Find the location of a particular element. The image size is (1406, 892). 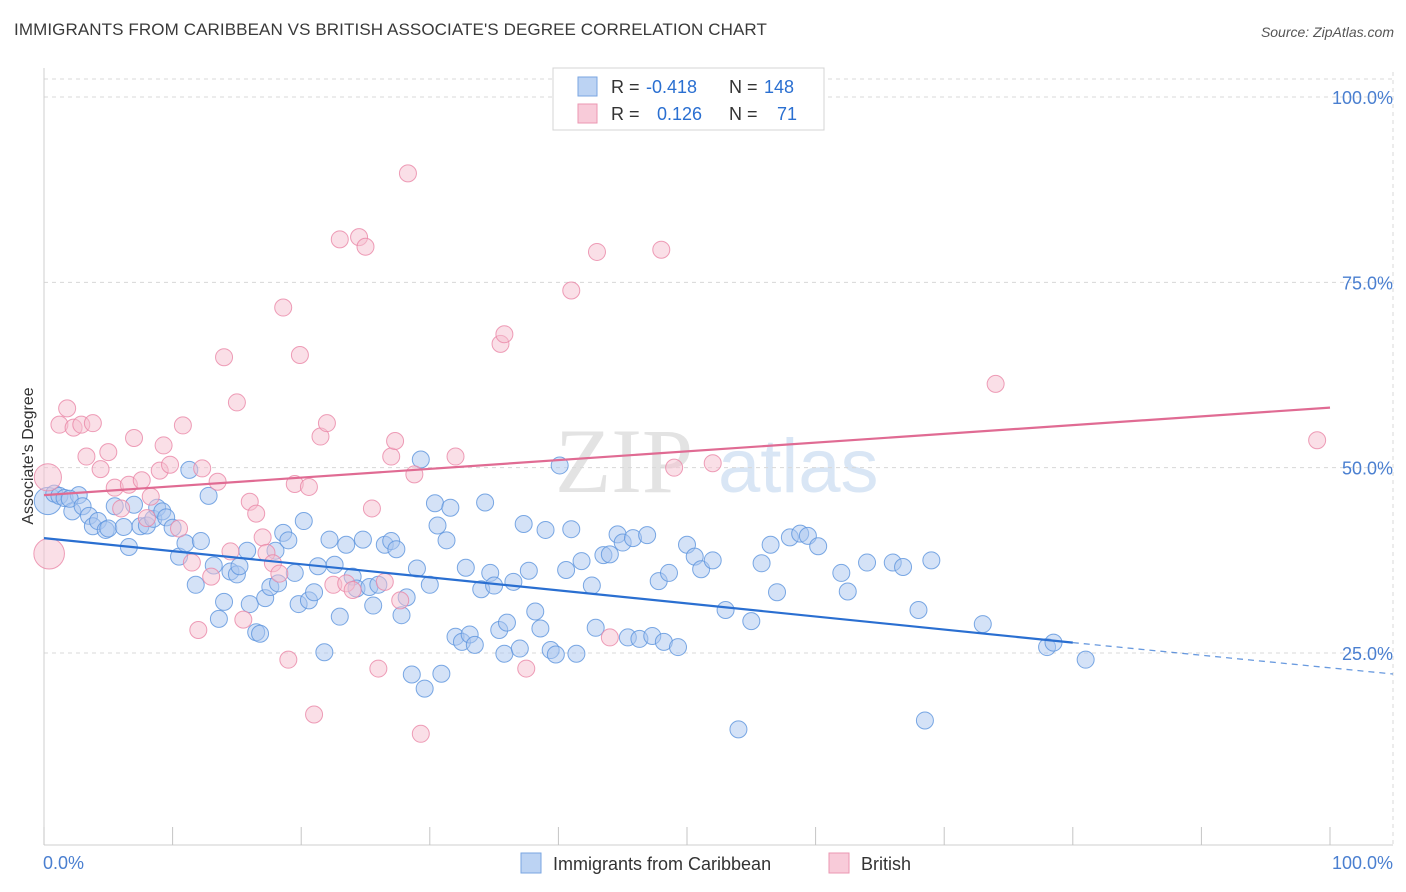

stats-n-label-british: N = is located at coordinates (743, 114).